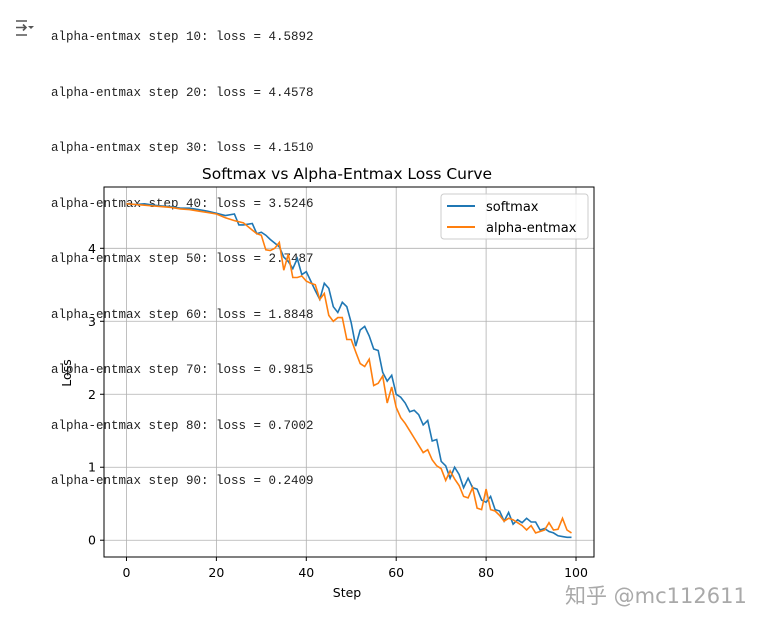 Image resolution: width=762 pixels, height=624 pixels. What do you see at coordinates (396, 572) in the screenshot?
I see `x-tick-label: 60` at bounding box center [396, 572].